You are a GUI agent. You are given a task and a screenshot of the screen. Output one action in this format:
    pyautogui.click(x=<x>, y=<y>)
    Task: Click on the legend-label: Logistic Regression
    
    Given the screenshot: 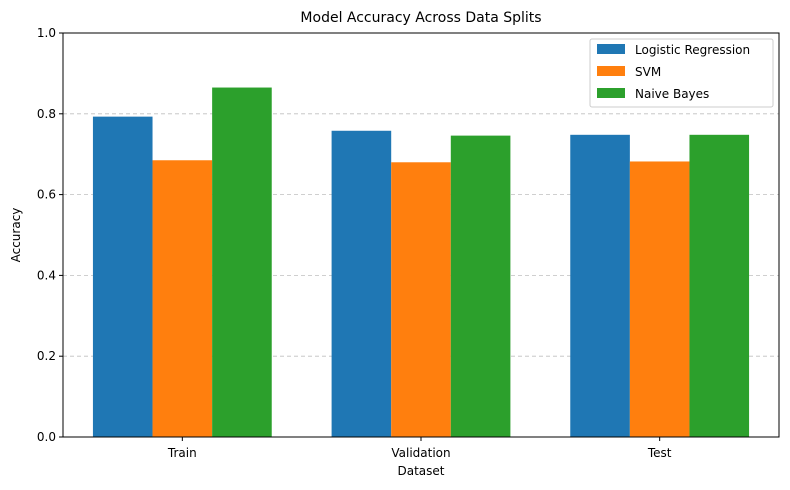 What is the action you would take?
    pyautogui.click(x=692, y=50)
    